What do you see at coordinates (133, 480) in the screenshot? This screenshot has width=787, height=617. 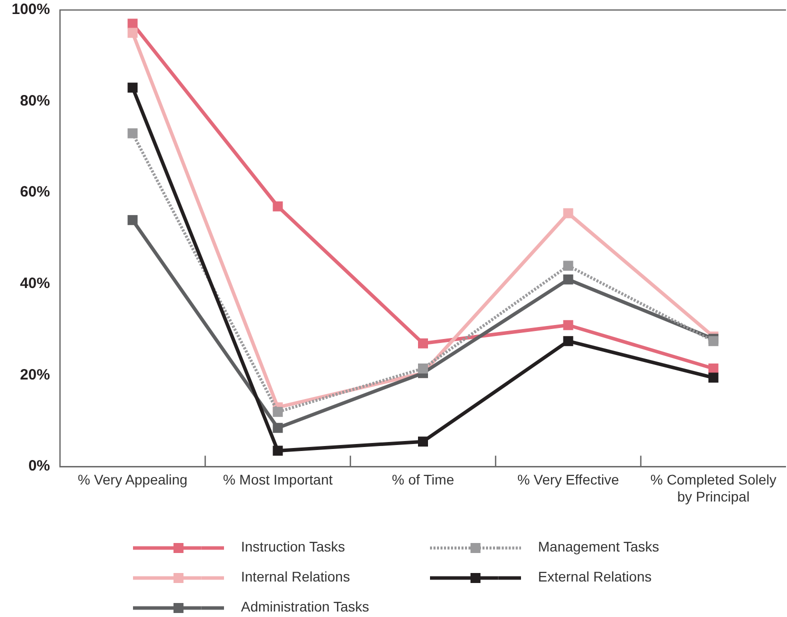 I see `x-tick-label: % Very Appealing` at bounding box center [133, 480].